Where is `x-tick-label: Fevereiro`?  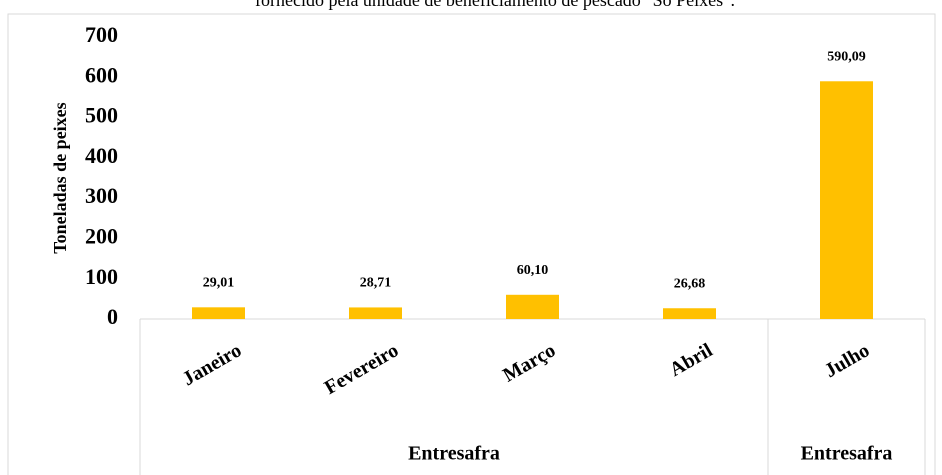
x-tick-label: Fevereiro is located at coordinates (362, 369).